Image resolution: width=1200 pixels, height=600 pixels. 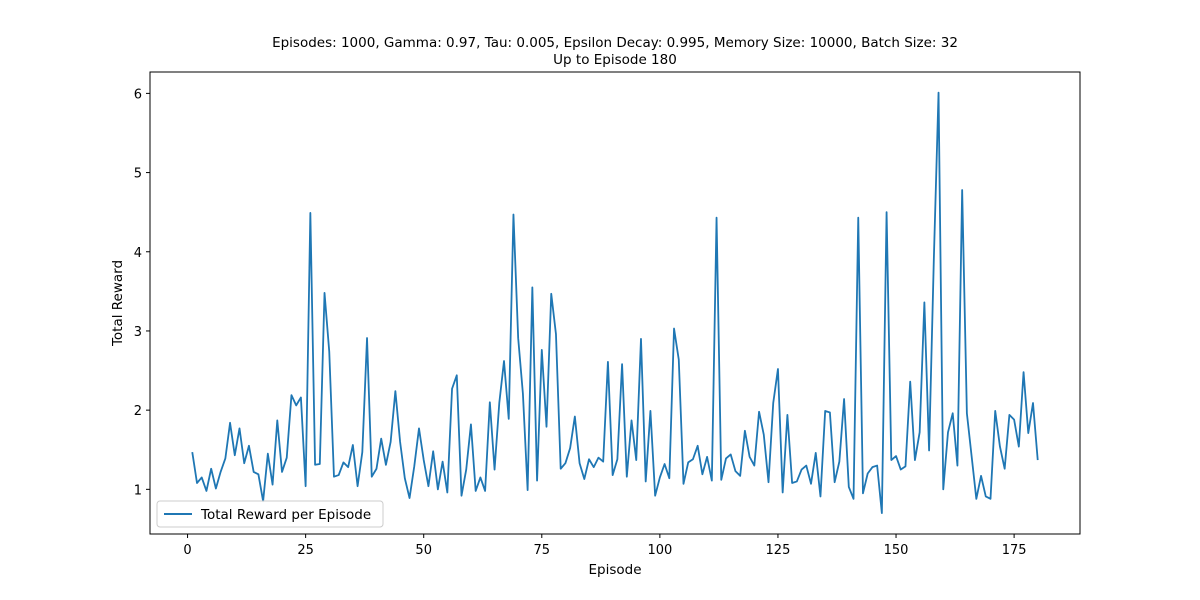 What do you see at coordinates (614, 570) in the screenshot?
I see `x-axis-label: Episode` at bounding box center [614, 570].